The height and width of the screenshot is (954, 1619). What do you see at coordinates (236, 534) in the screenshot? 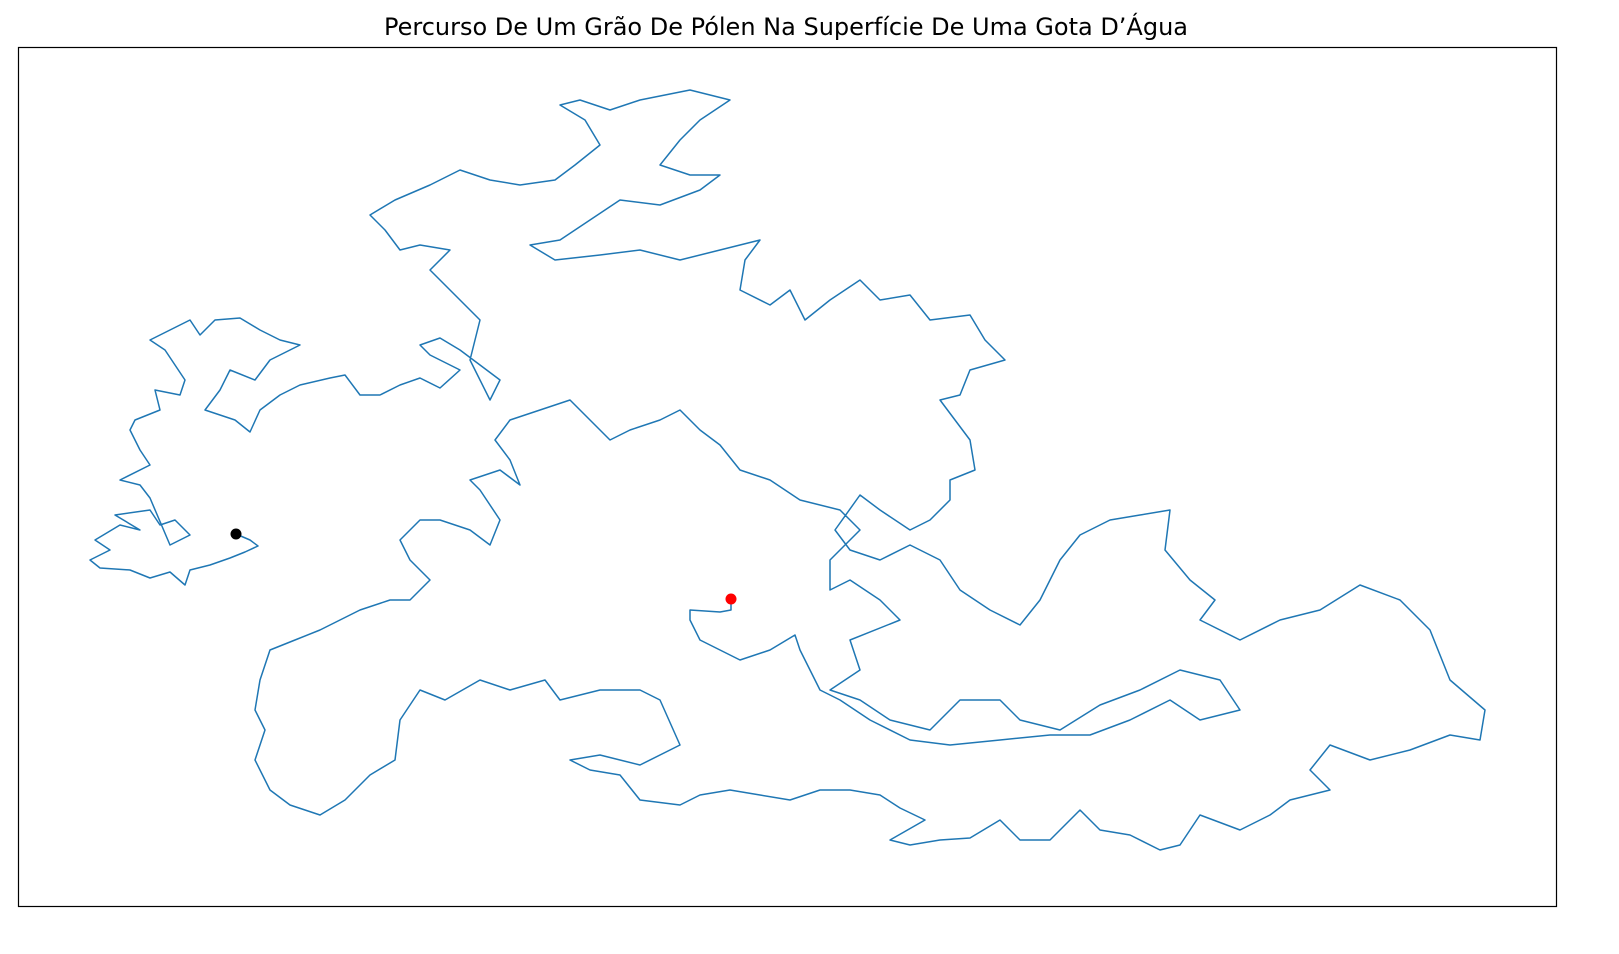
I see `start-point` at bounding box center [236, 534].